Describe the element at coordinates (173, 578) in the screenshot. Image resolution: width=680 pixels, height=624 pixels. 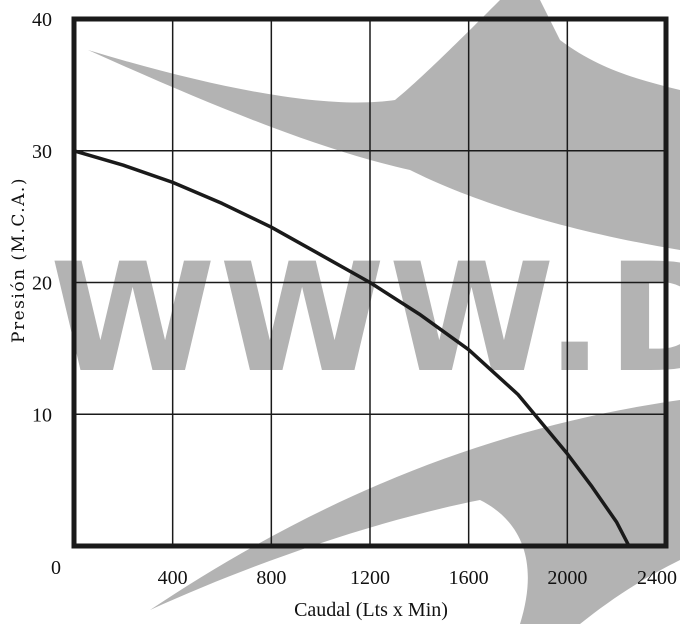
I see `x-tick-label: 400` at that location.